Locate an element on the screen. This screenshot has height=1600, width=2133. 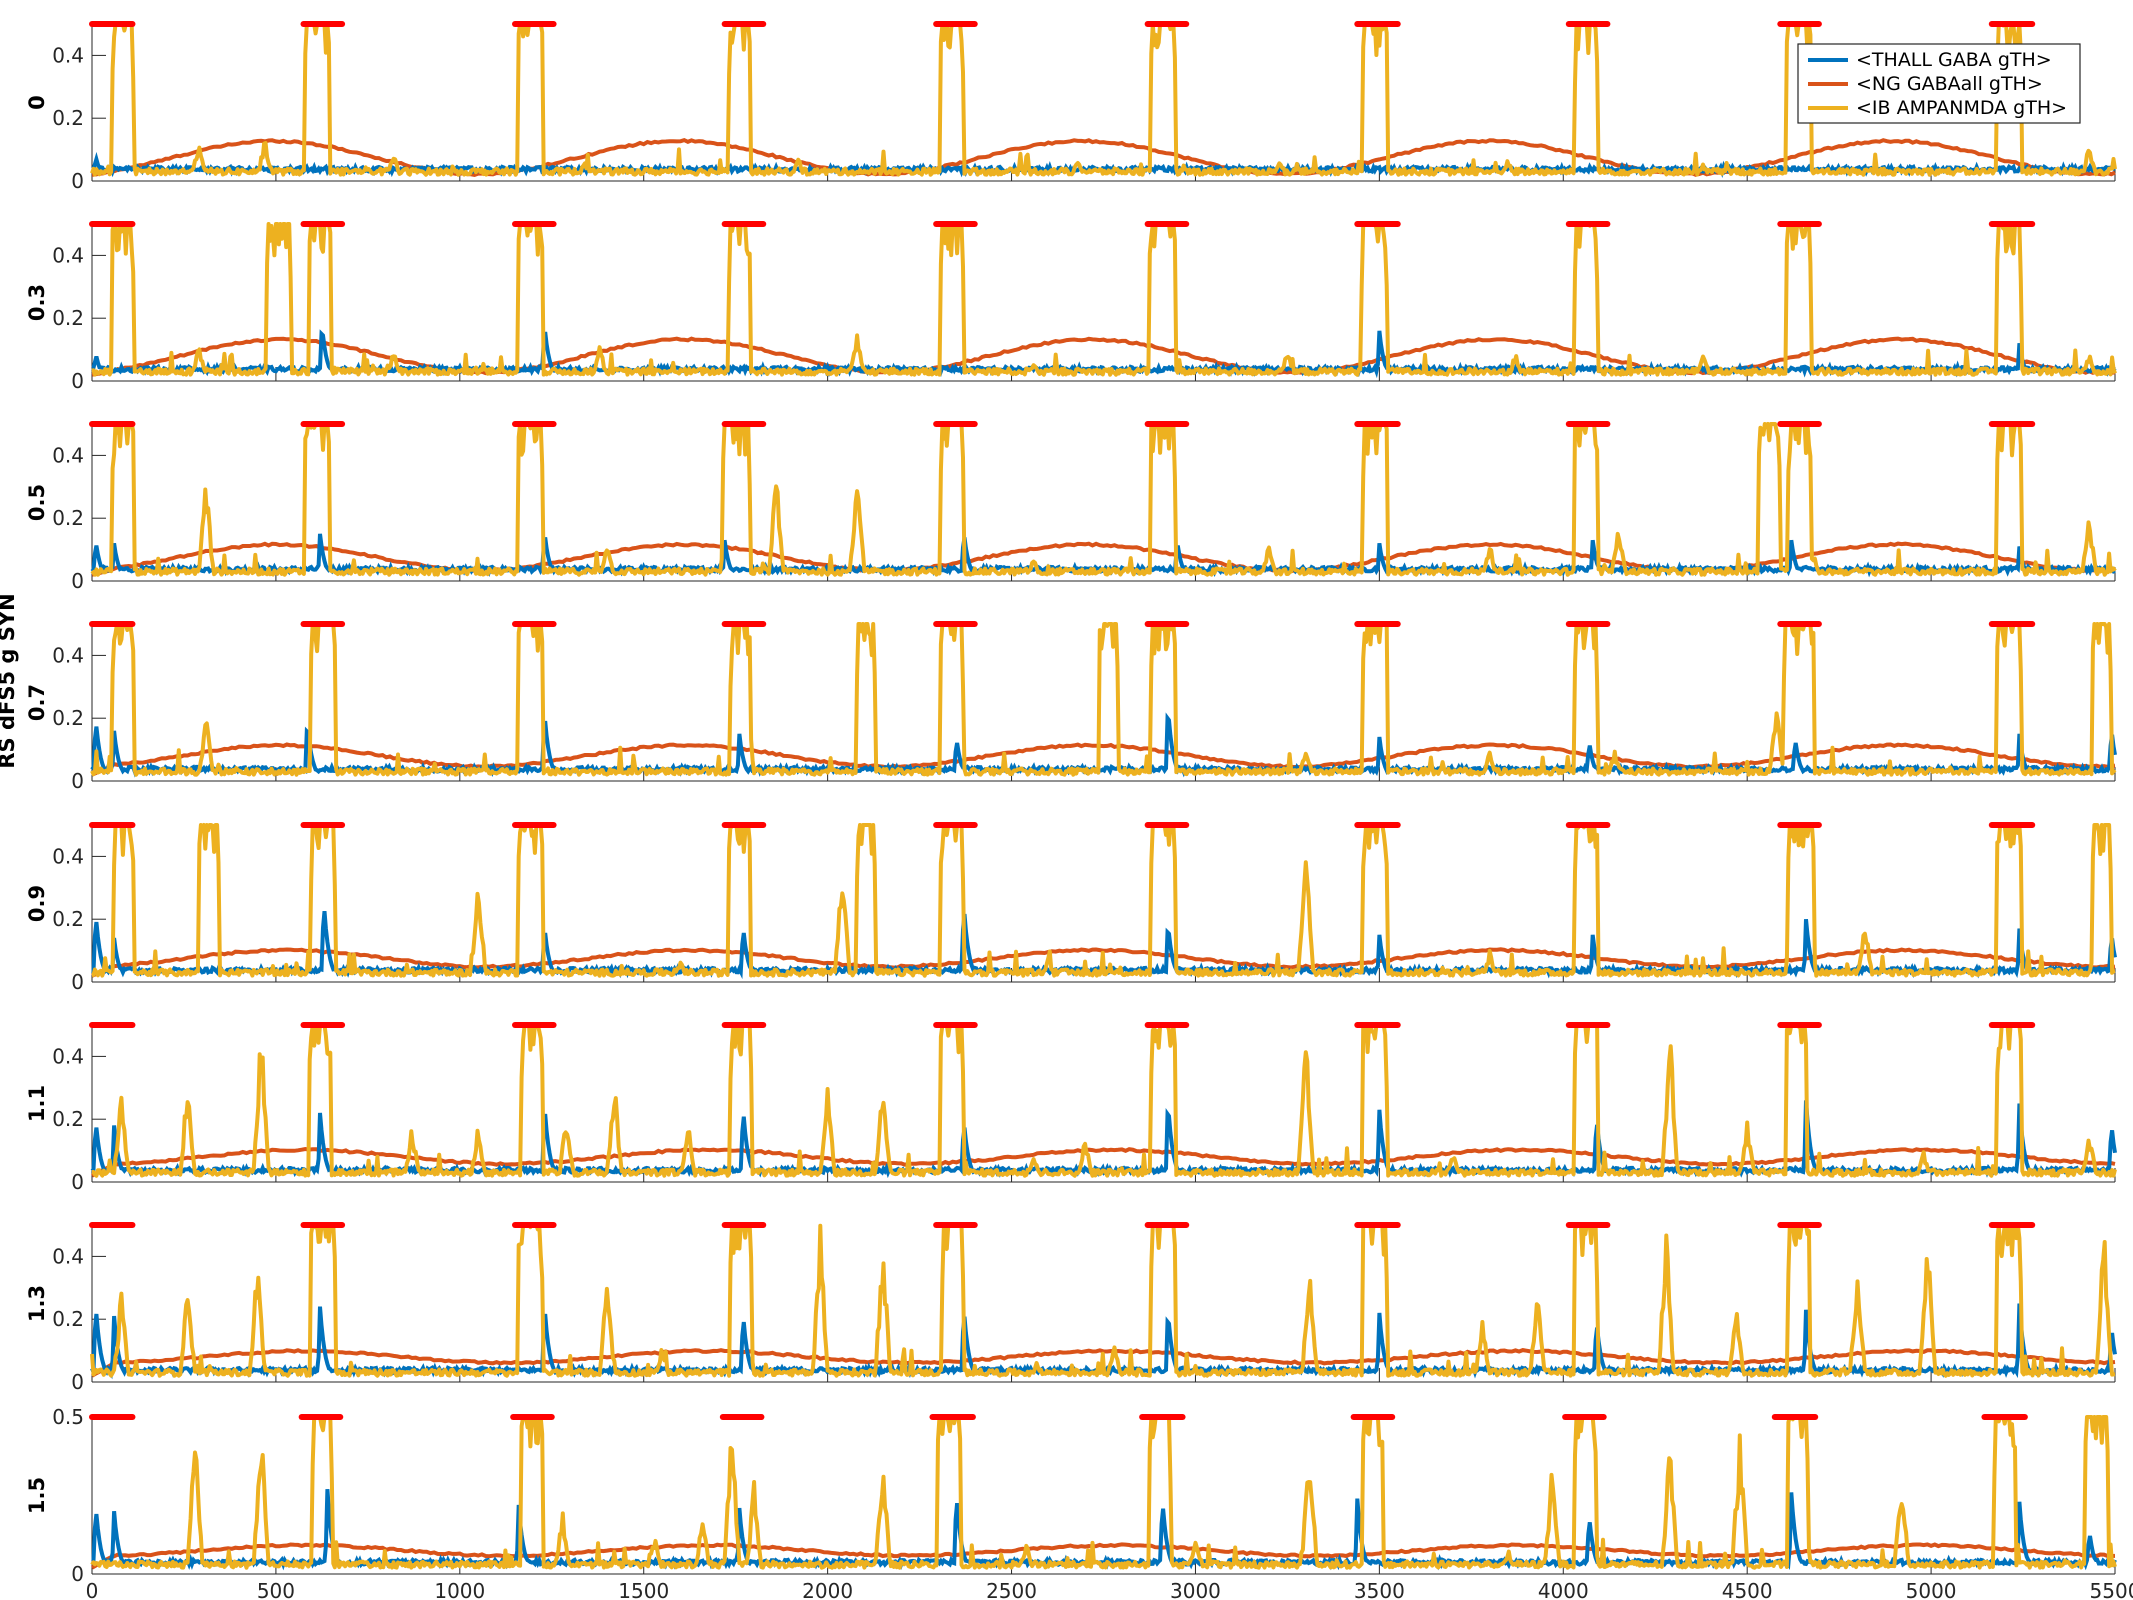
x-tick-label: 1500 is located at coordinates (643, 1589).